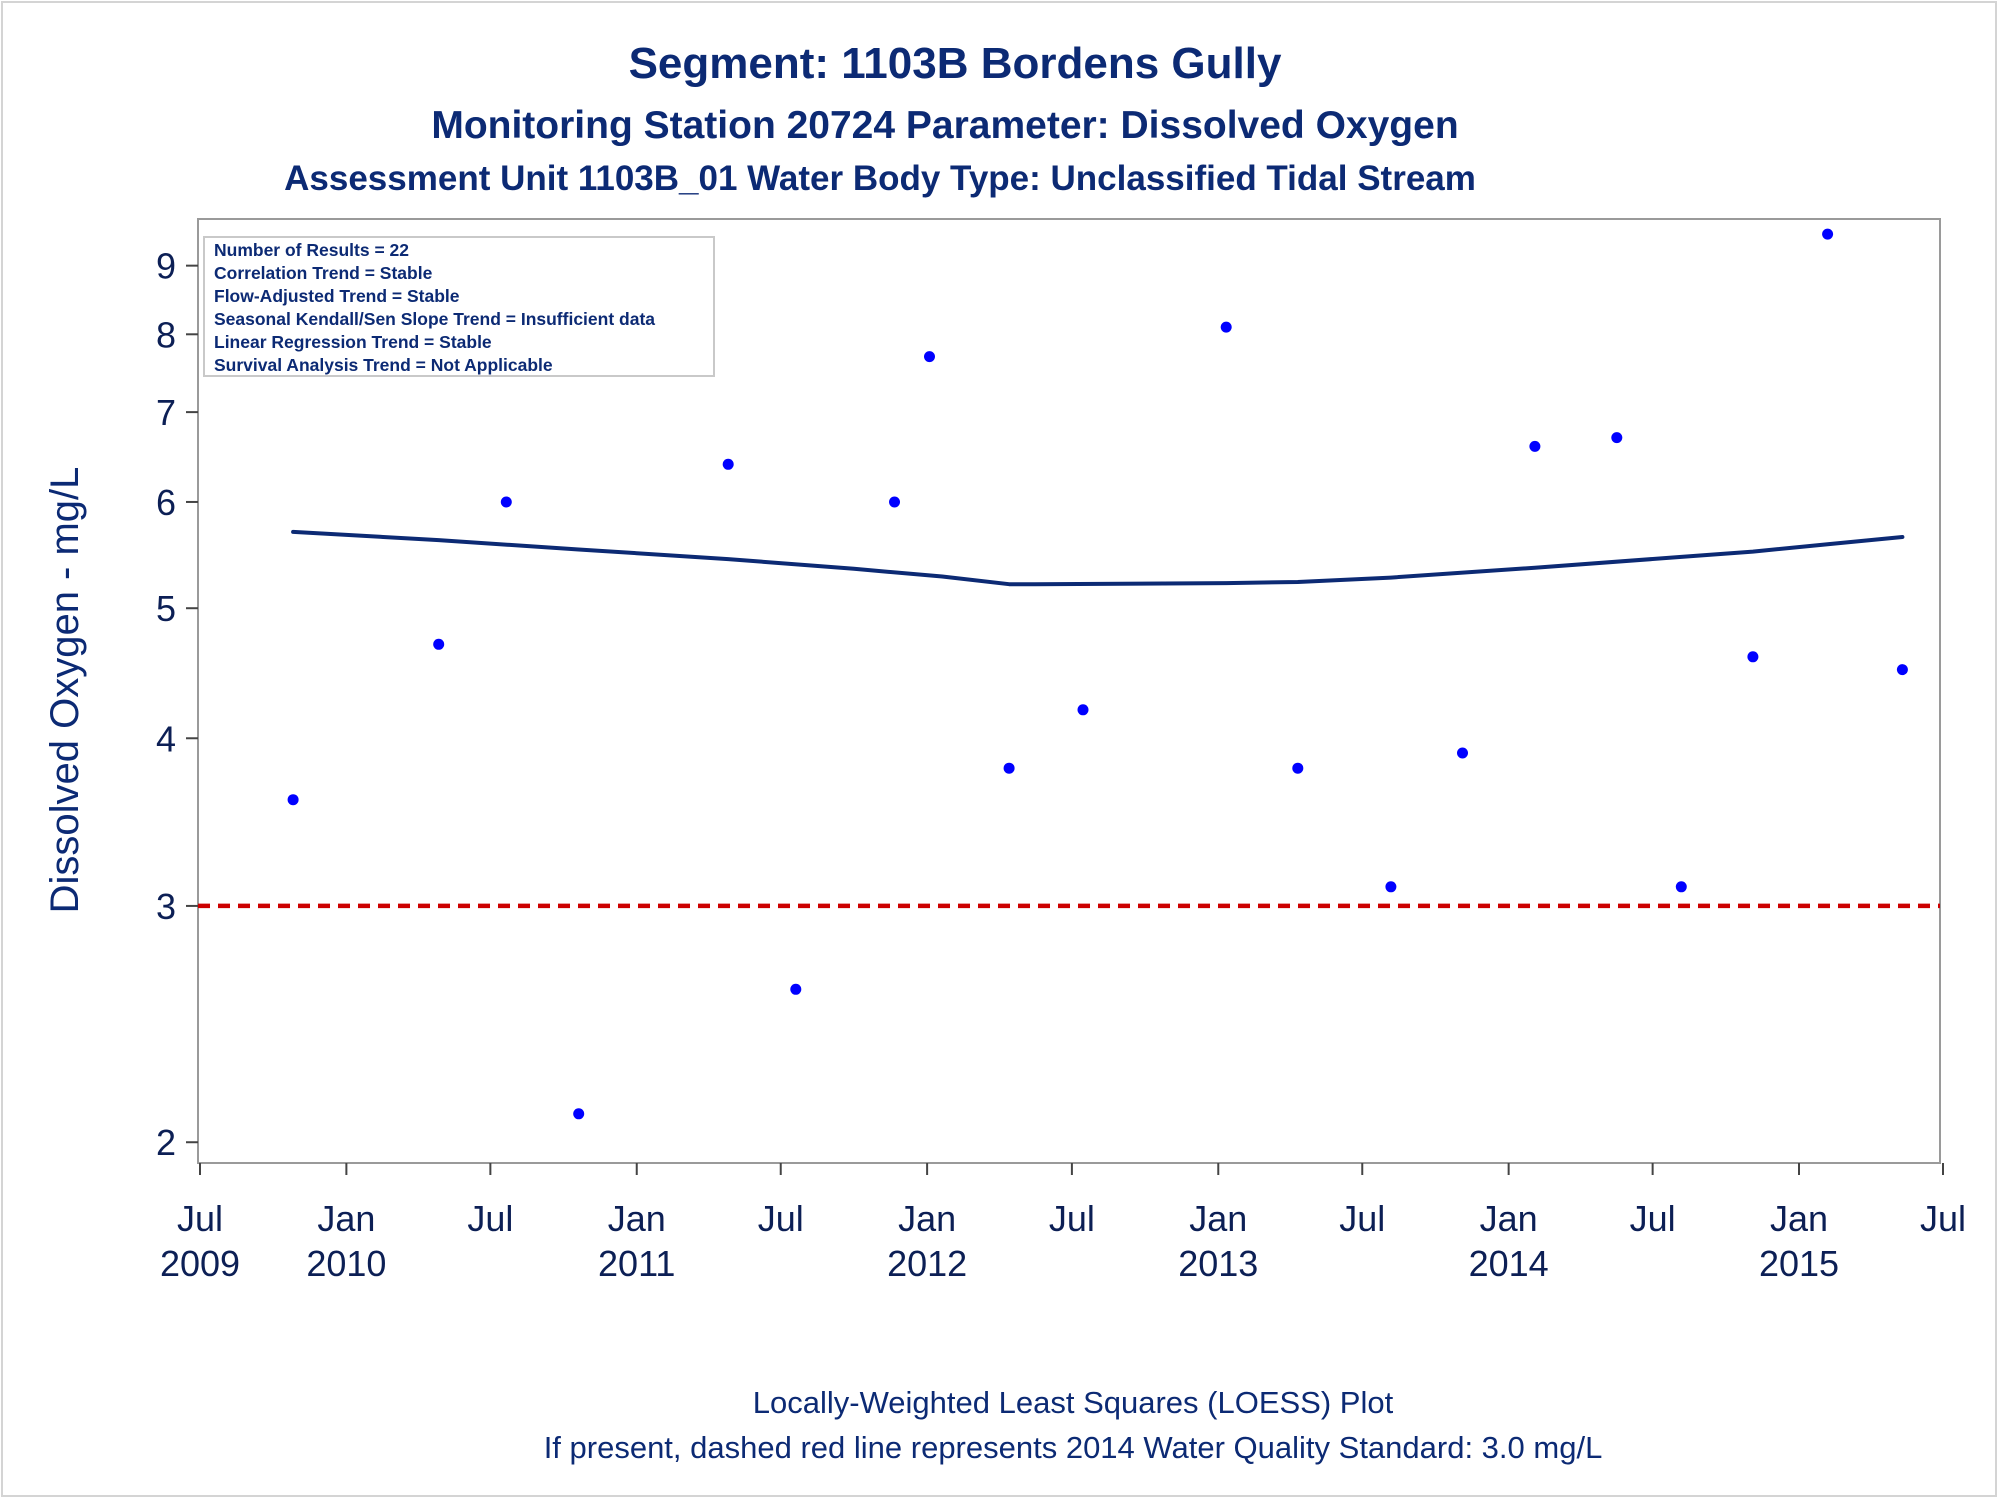 The image size is (2000, 1500). What do you see at coordinates (166, 906) in the screenshot?
I see `y-tick-label: 3` at bounding box center [166, 906].